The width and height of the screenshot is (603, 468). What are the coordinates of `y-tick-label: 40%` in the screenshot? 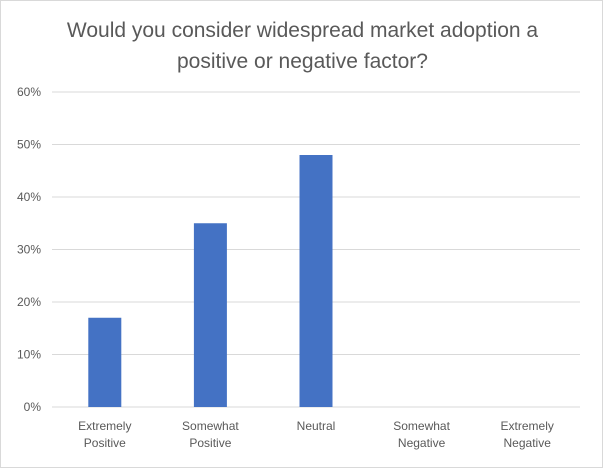 It's located at (29, 197).